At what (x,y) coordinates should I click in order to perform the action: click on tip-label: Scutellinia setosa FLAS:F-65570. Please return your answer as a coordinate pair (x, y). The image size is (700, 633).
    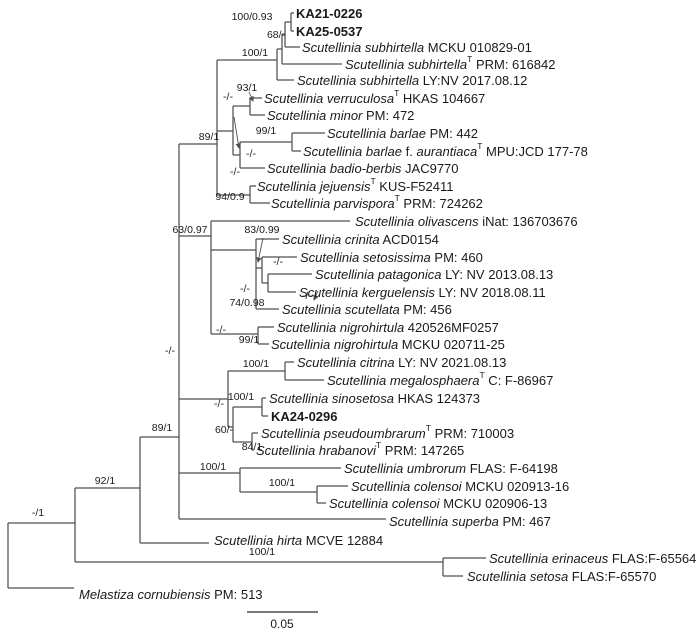
    Looking at the image, I should click on (561, 576).